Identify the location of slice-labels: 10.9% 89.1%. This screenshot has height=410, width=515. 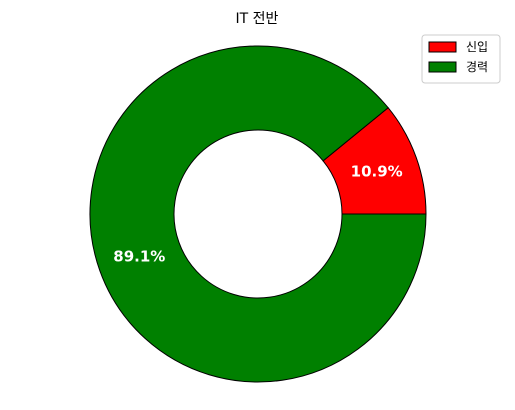
(257, 214).